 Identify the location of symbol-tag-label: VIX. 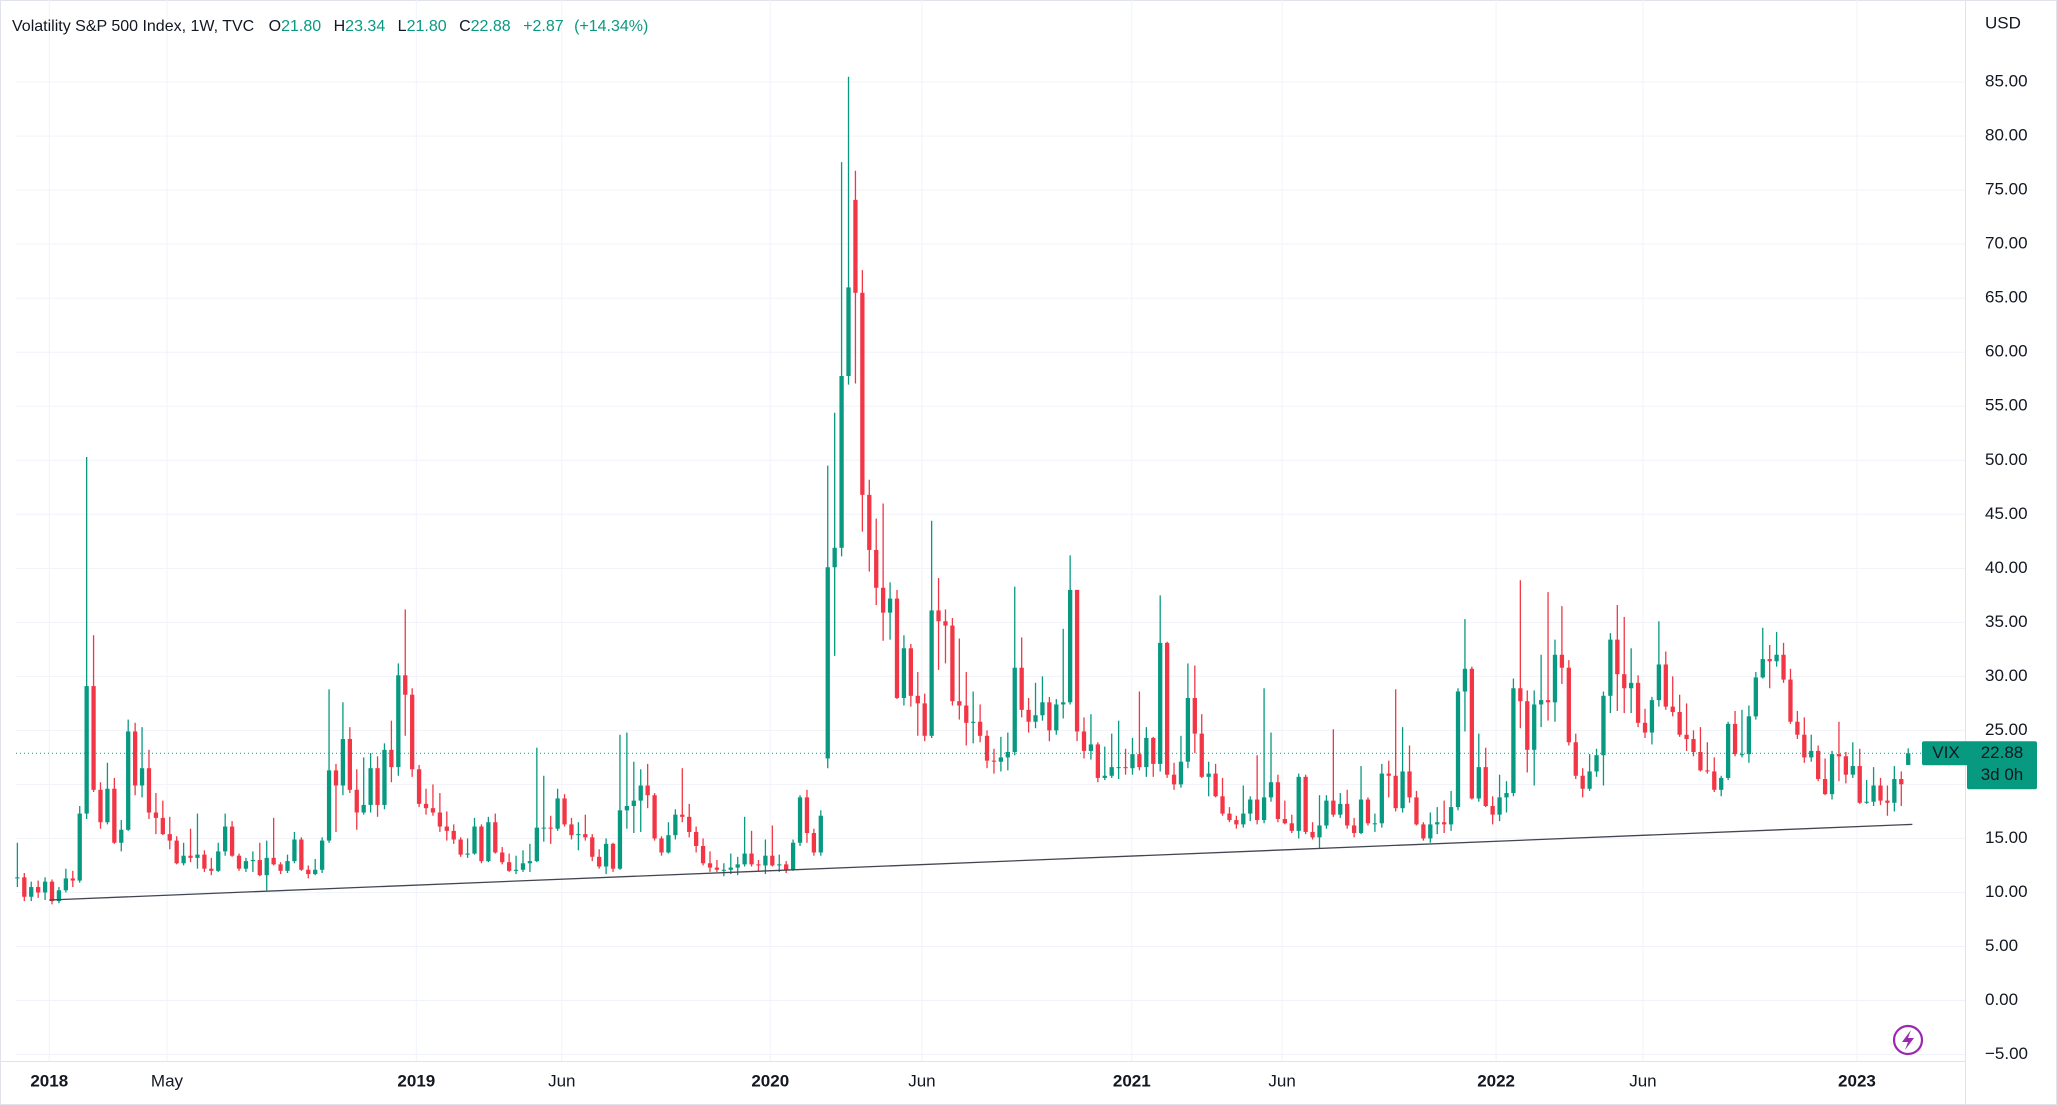
(1945, 752).